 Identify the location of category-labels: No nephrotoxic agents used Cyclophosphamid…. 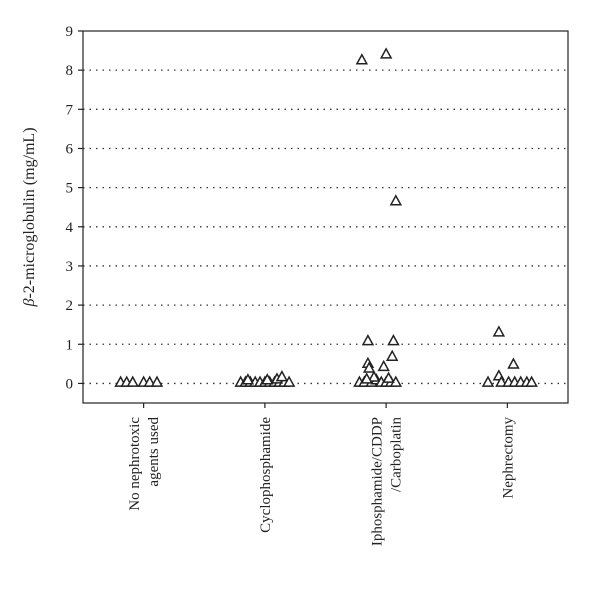
(321, 482).